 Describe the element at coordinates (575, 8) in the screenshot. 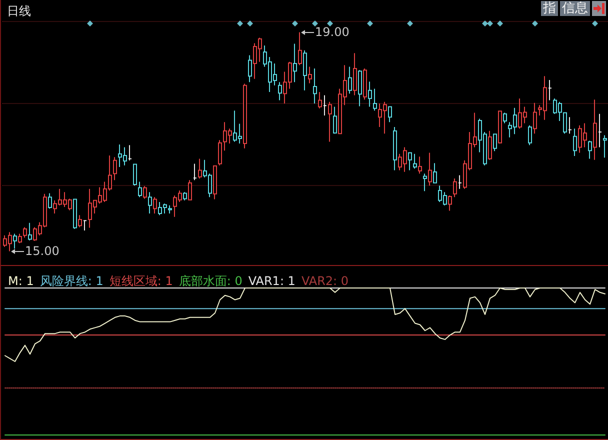

I see `annotation: 信息` at that location.